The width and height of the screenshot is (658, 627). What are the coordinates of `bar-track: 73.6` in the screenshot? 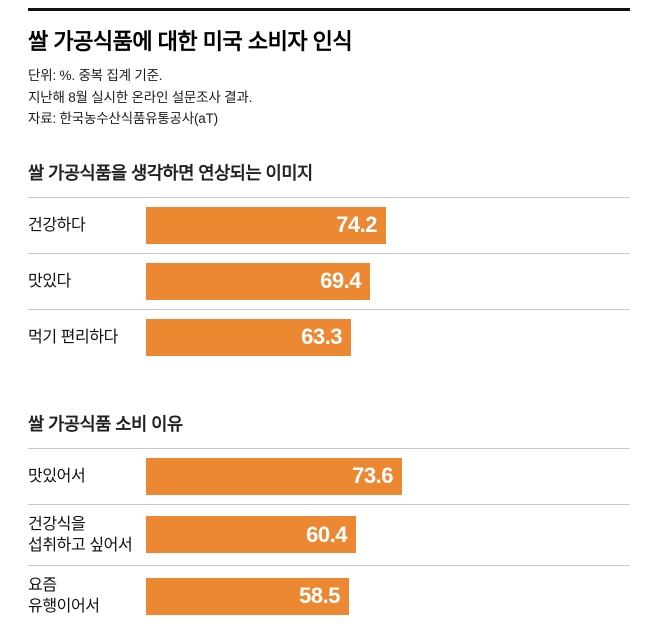 It's located at (388, 476).